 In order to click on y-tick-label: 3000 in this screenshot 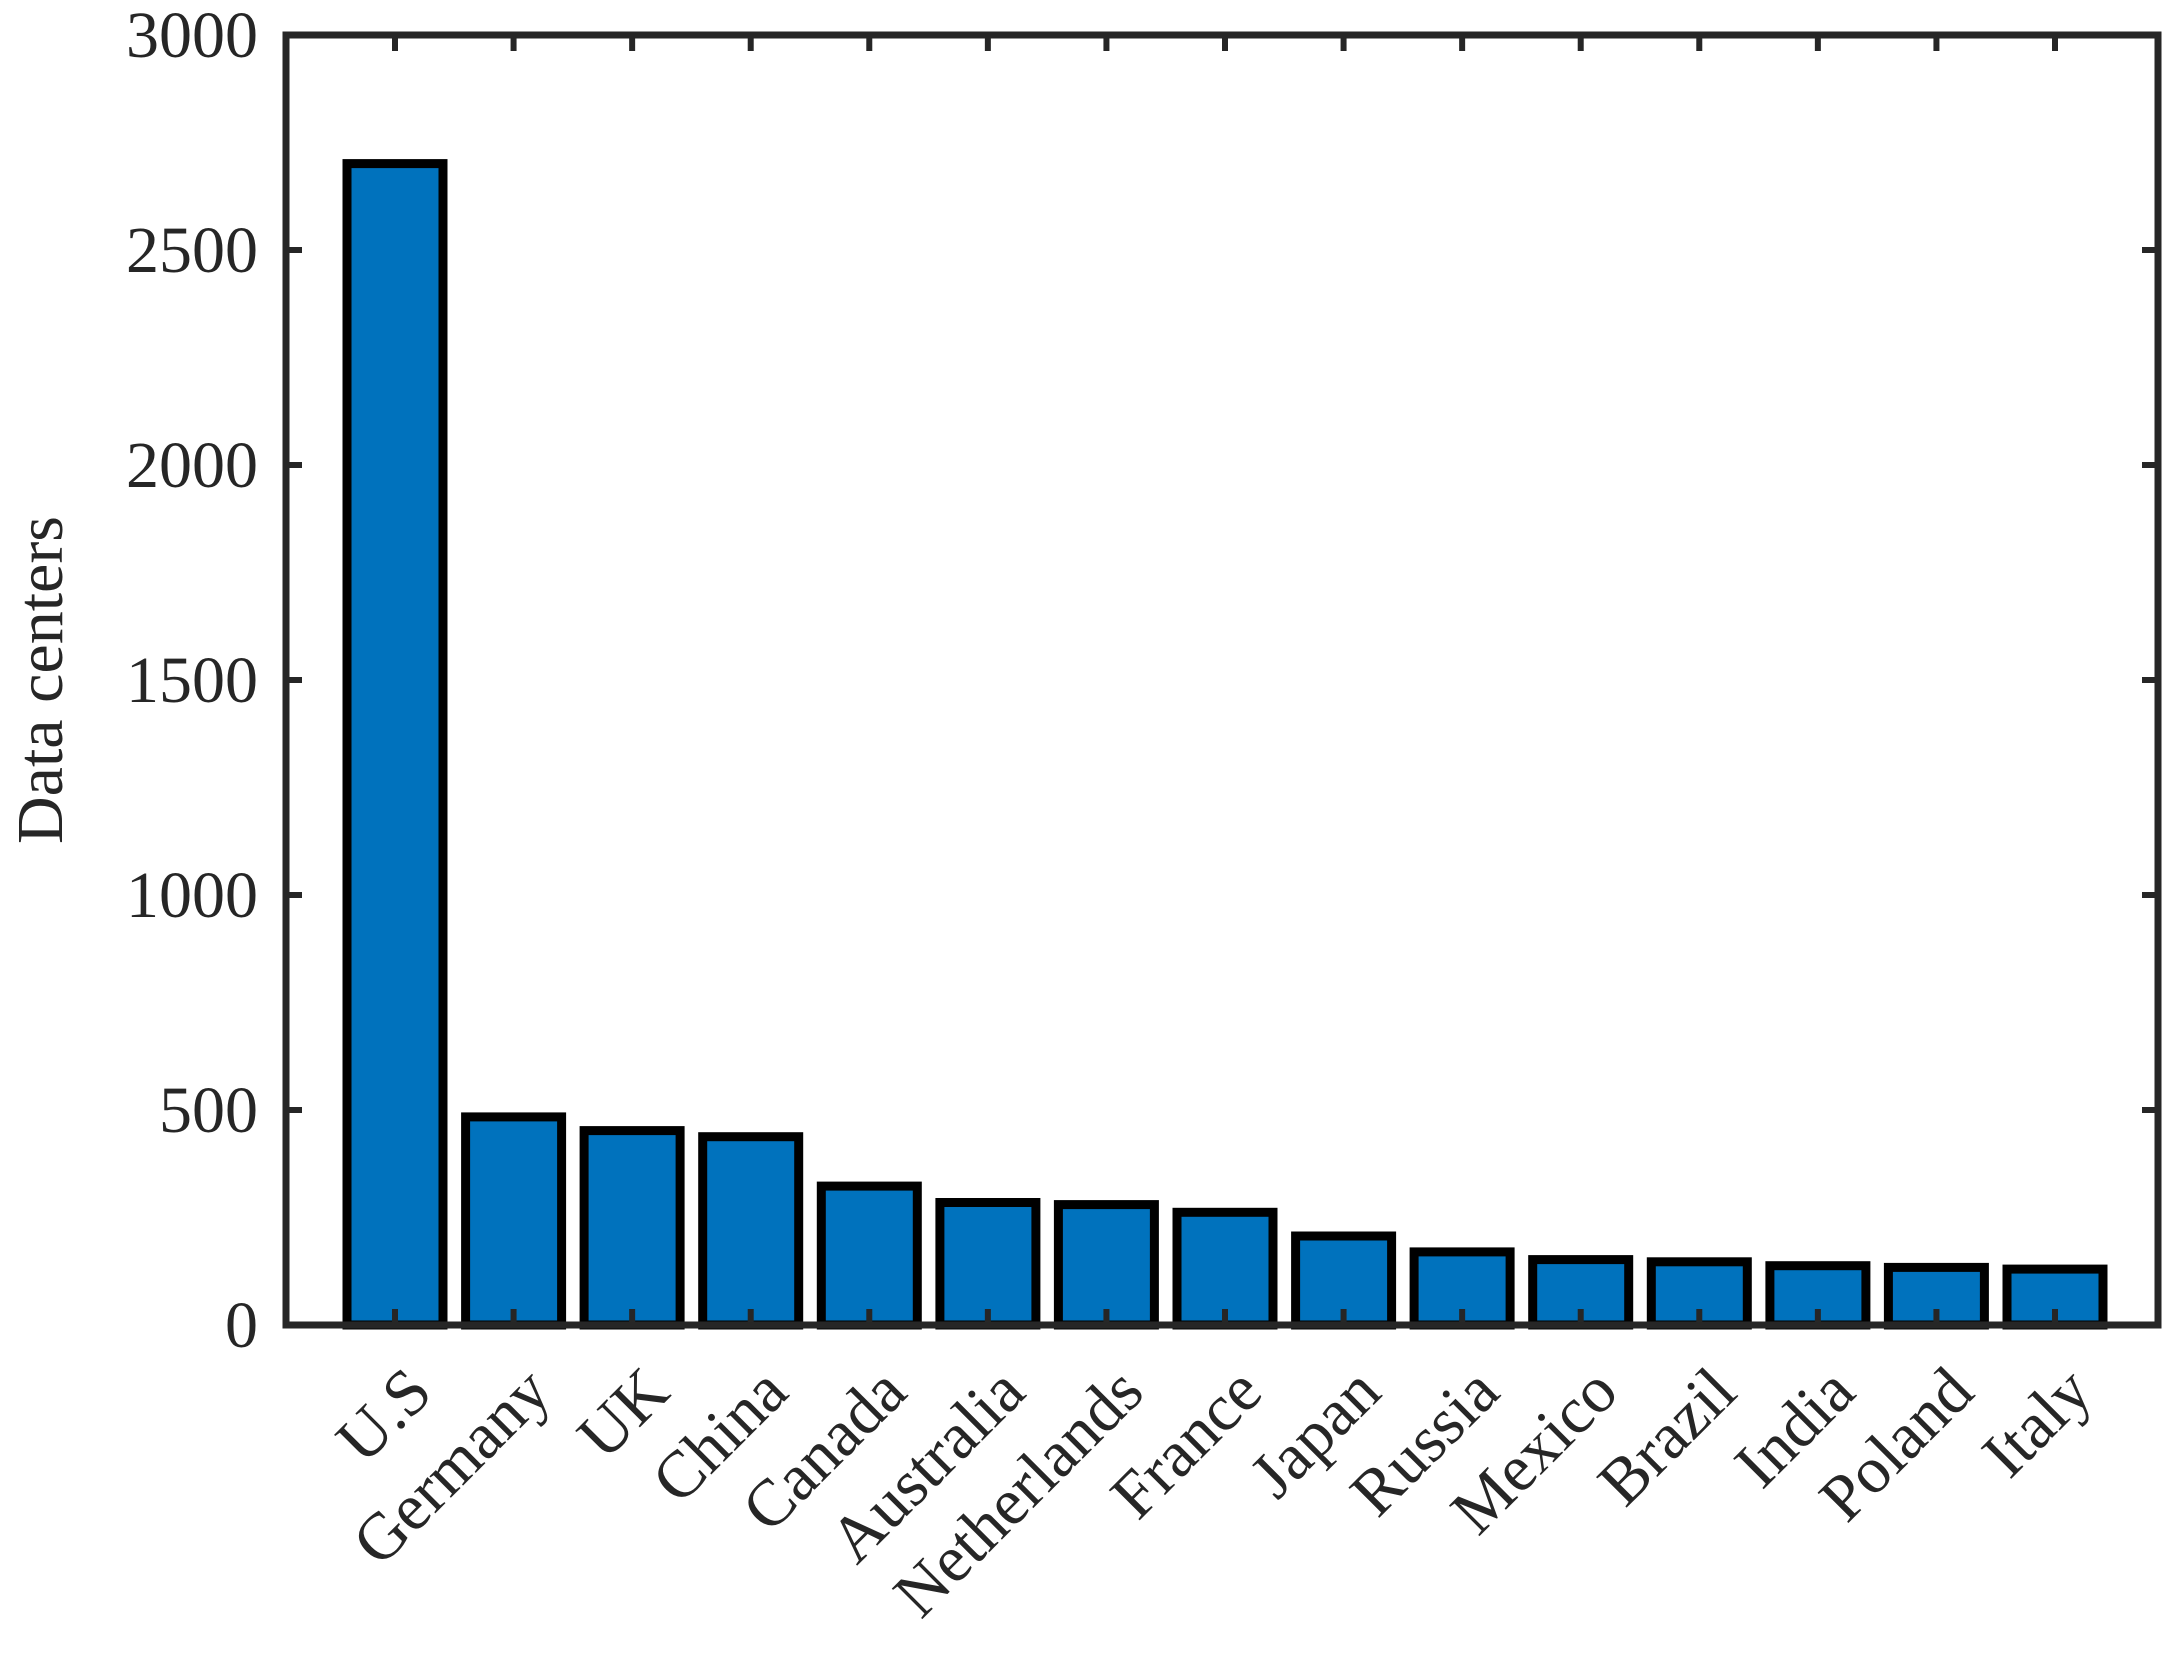, I will do `click(192, 36)`.